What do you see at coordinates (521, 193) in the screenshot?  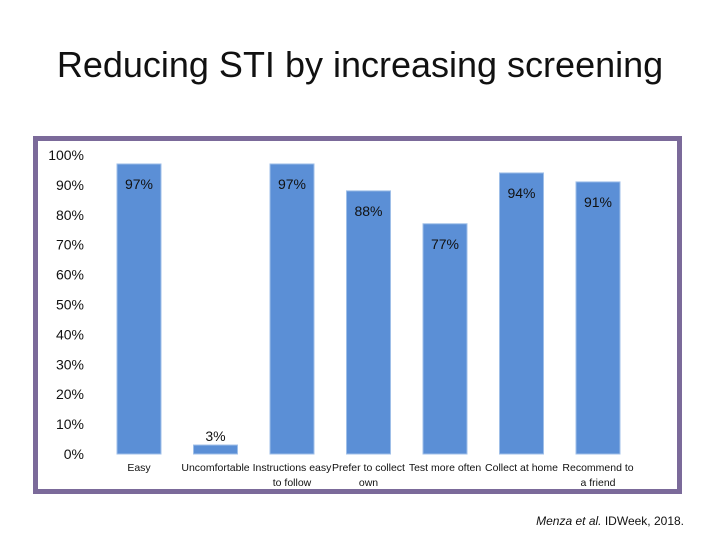 I see `data-label: 94%` at bounding box center [521, 193].